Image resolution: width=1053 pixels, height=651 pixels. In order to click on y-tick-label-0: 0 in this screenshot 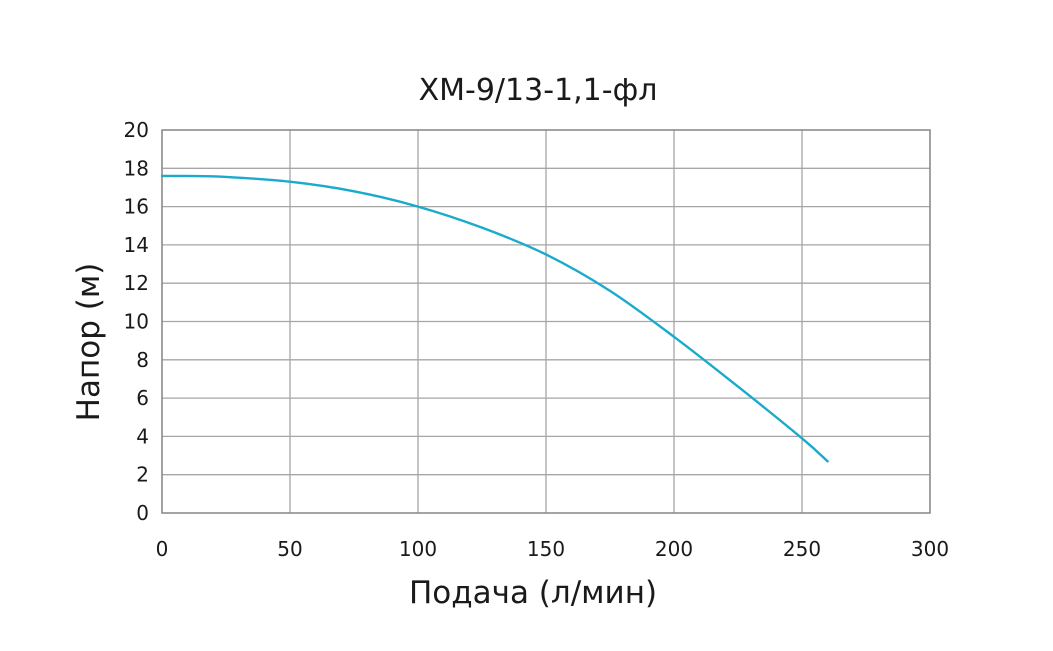, I will do `click(142, 513)`.